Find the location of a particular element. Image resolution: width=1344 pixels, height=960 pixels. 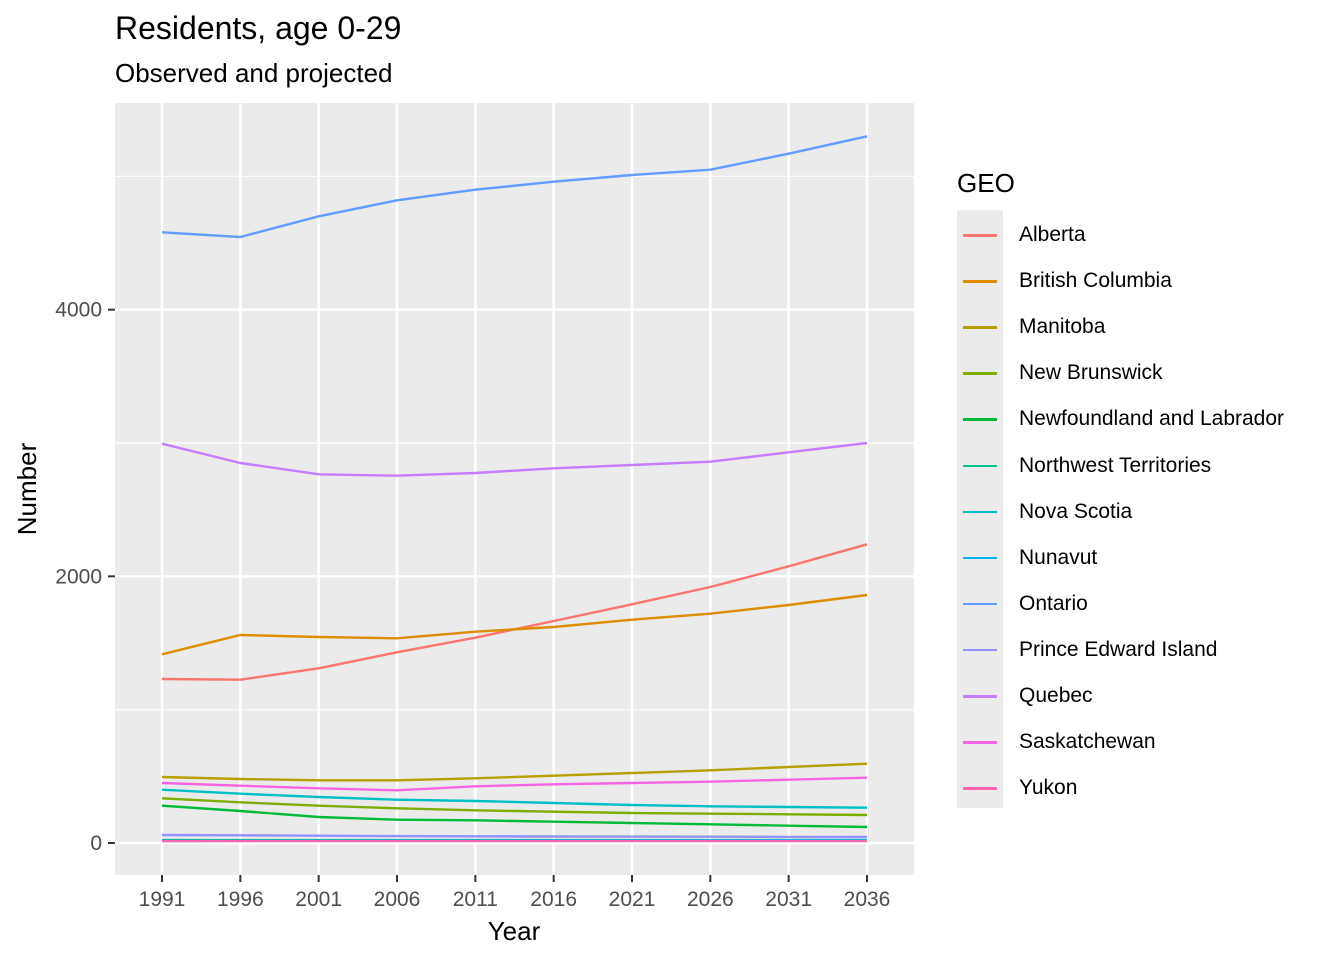

legend-label: Yukon is located at coordinates (1048, 788).